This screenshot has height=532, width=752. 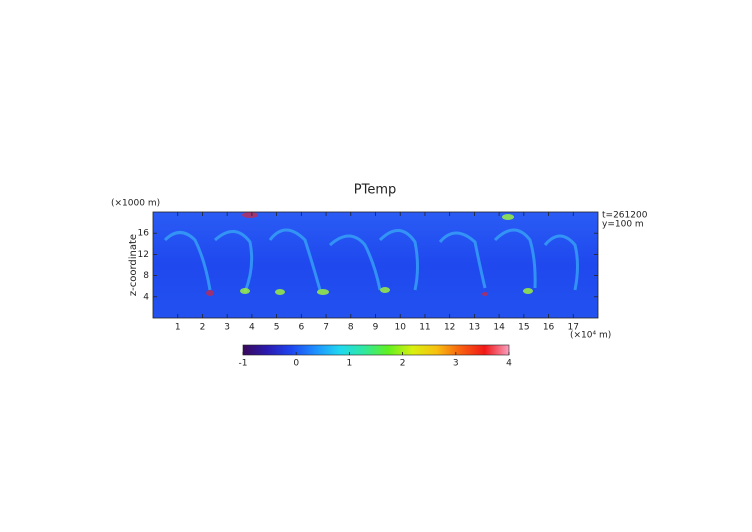 I want to click on x-tick-label: 1, so click(x=178, y=328).